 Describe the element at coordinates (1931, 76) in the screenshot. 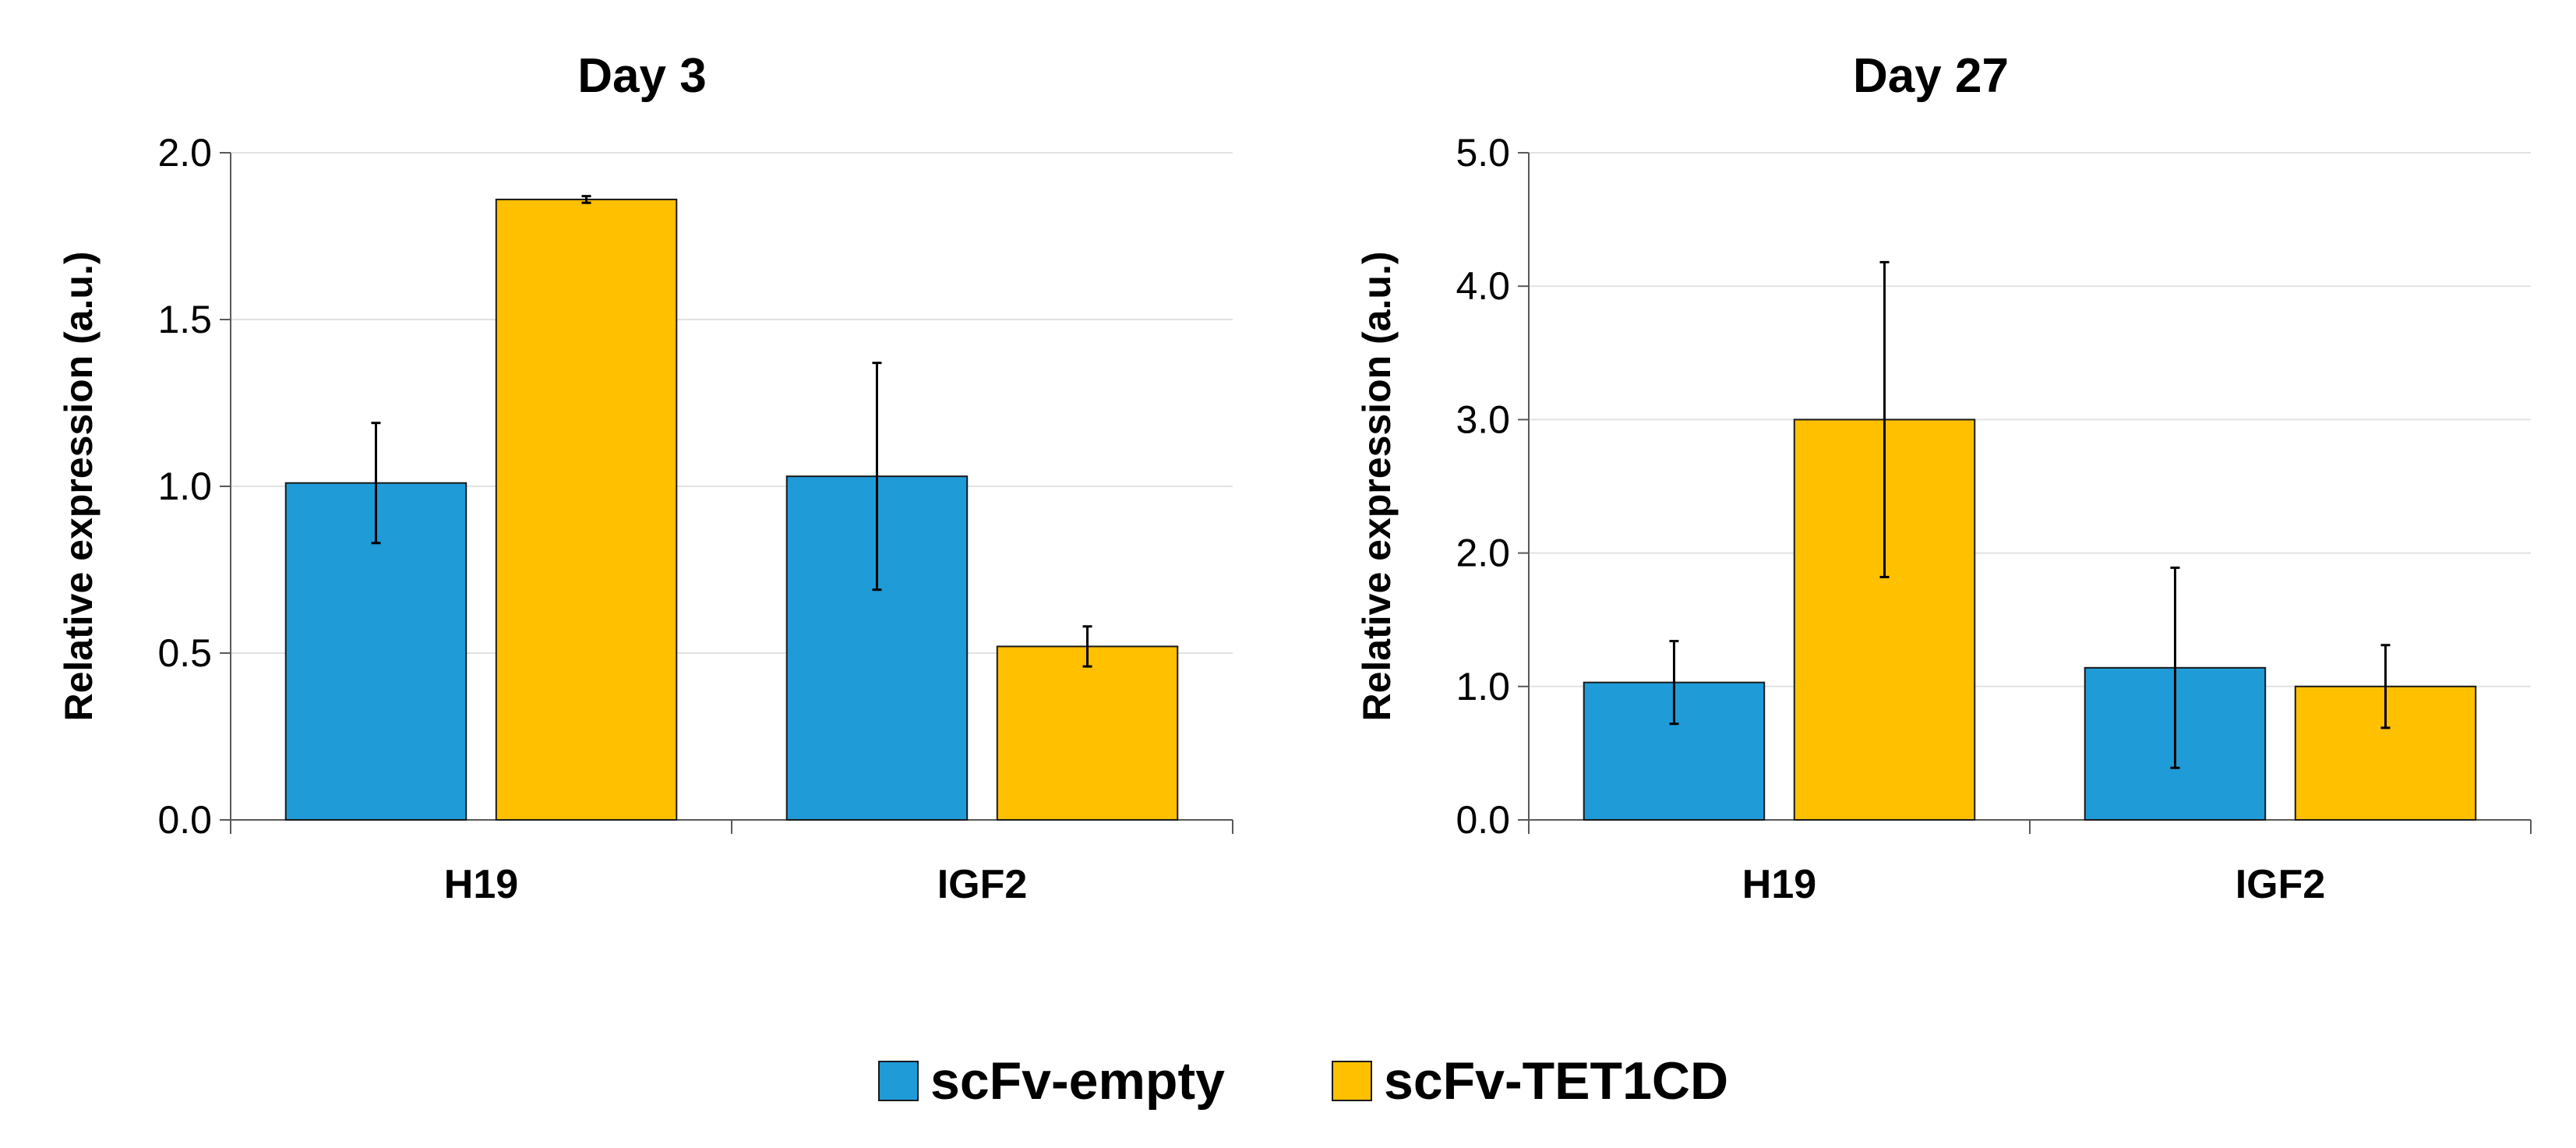

I see `chart-title: Day 27` at that location.